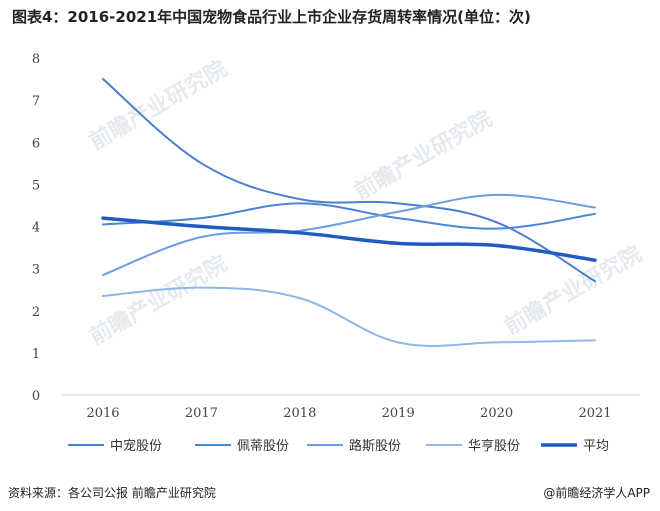 The image size is (660, 511). Describe the element at coordinates (36, 228) in the screenshot. I see `y-tick-label: 4` at that location.